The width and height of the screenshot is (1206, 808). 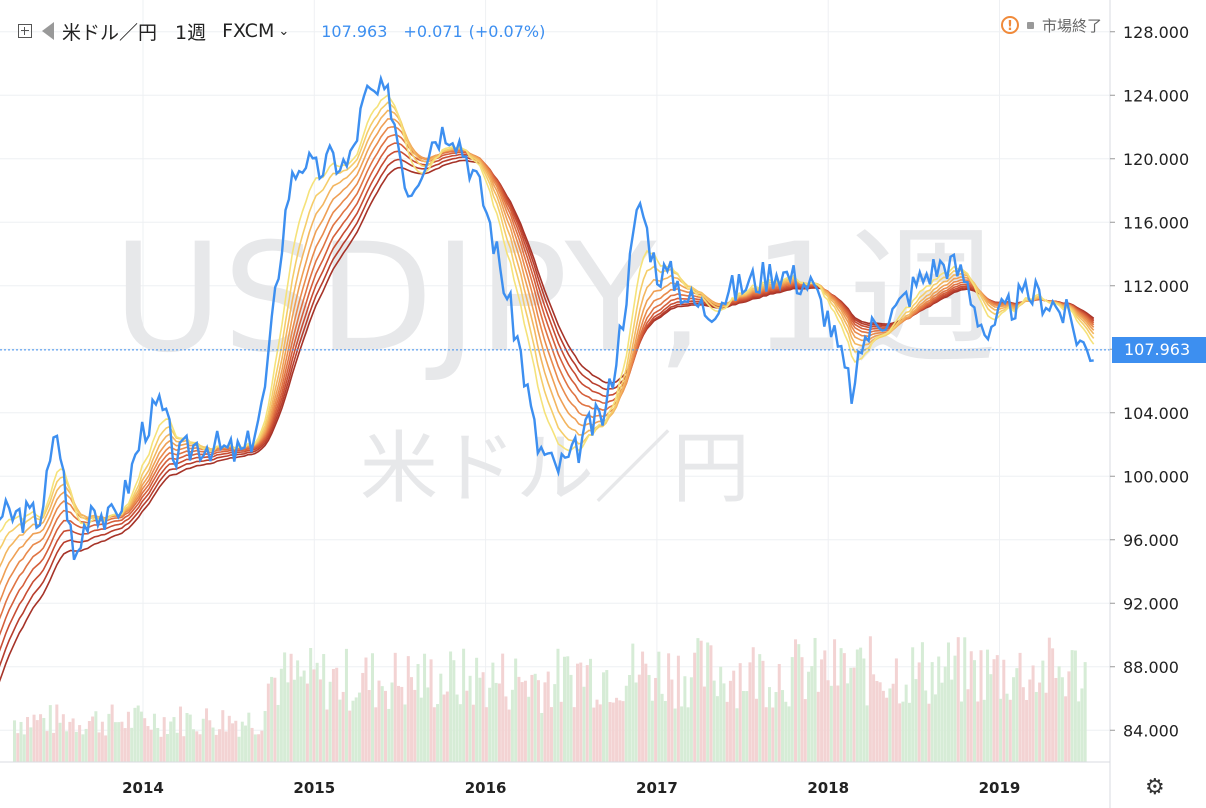 I want to click on status-dot-icon, so click(x=1030, y=25).